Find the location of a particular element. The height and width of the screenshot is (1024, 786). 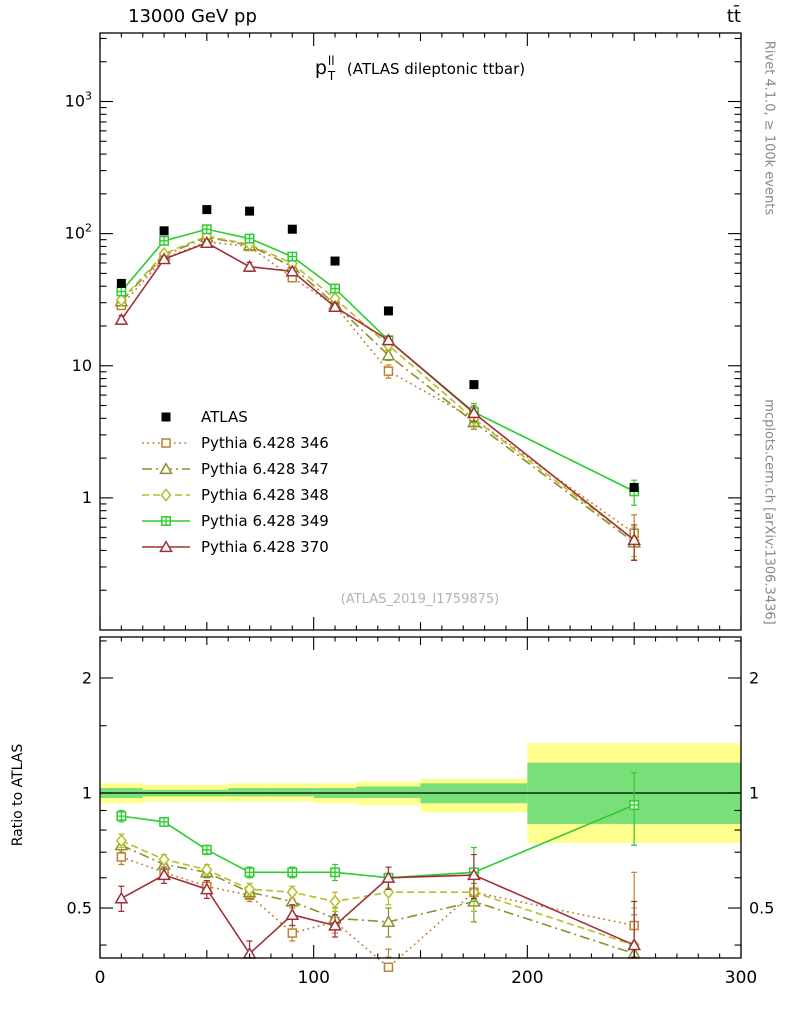

legend-marker-atlas is located at coordinates (166, 417).